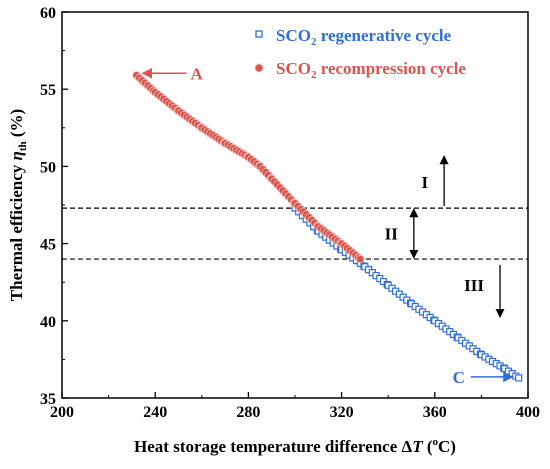  What do you see at coordinates (48, 167) in the screenshot?
I see `y-tick-label: 50` at bounding box center [48, 167].